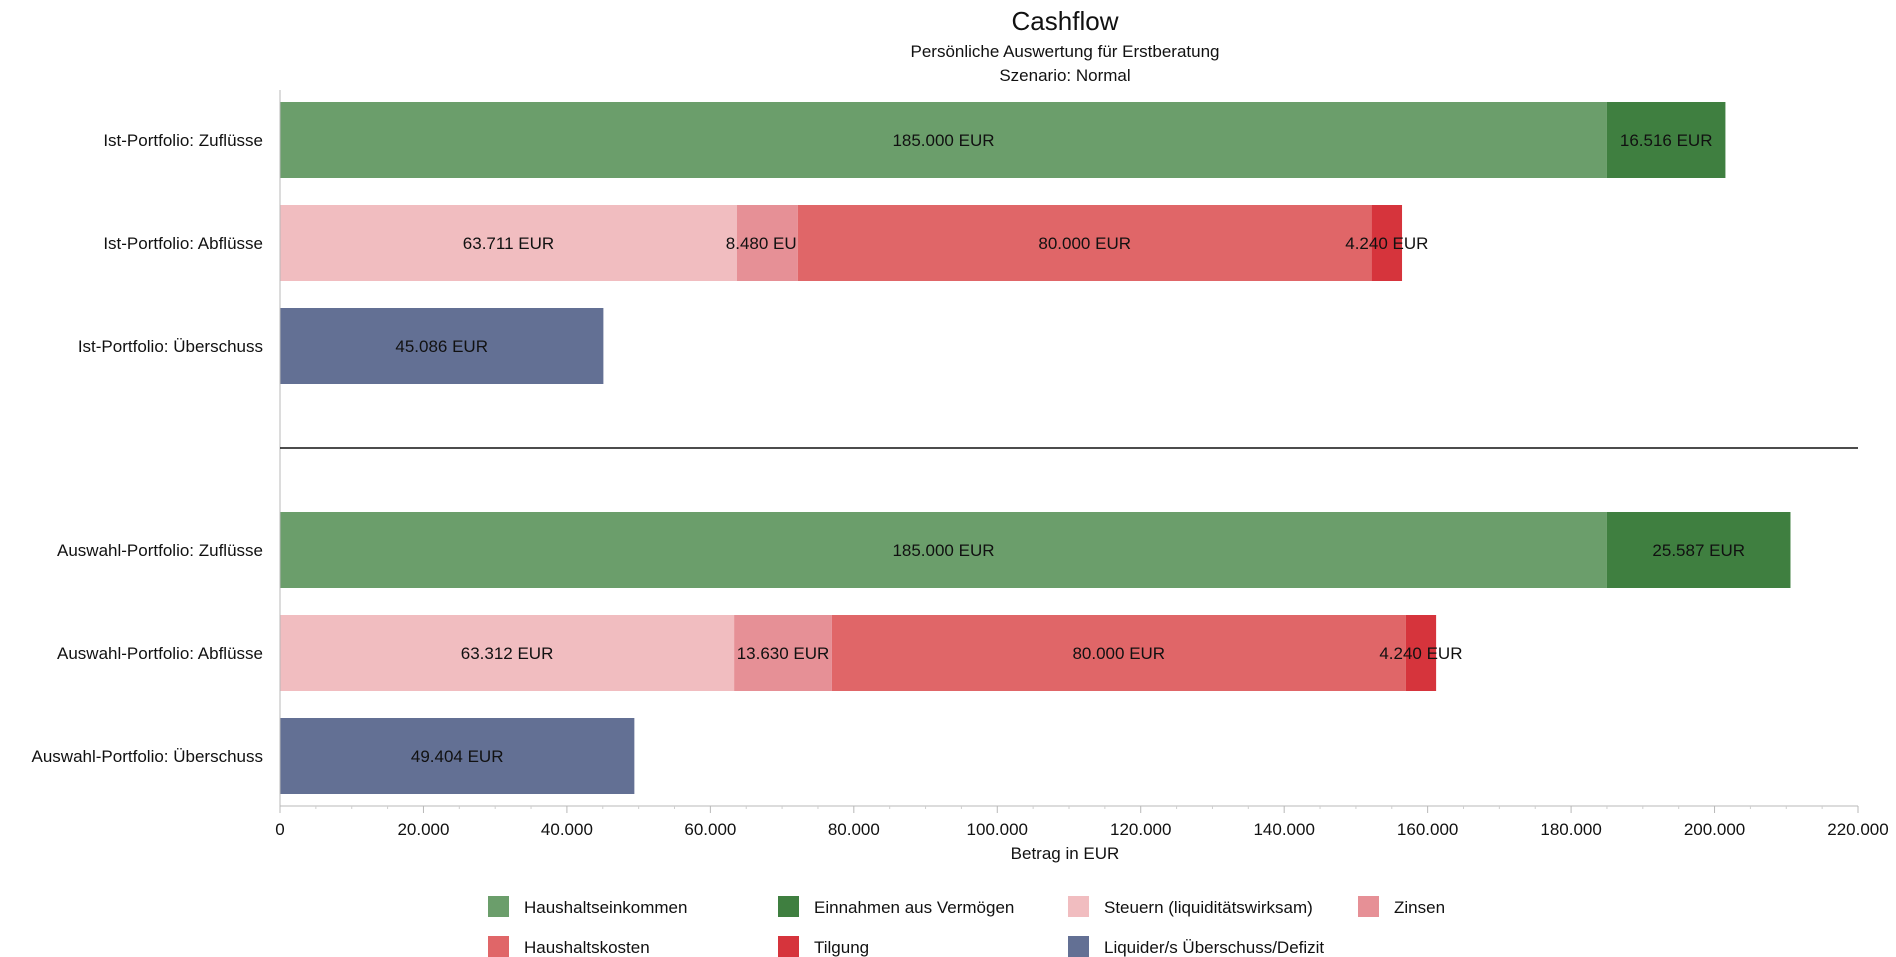  What do you see at coordinates (423, 829) in the screenshot?
I see `x-tick-label: 20.000` at bounding box center [423, 829].